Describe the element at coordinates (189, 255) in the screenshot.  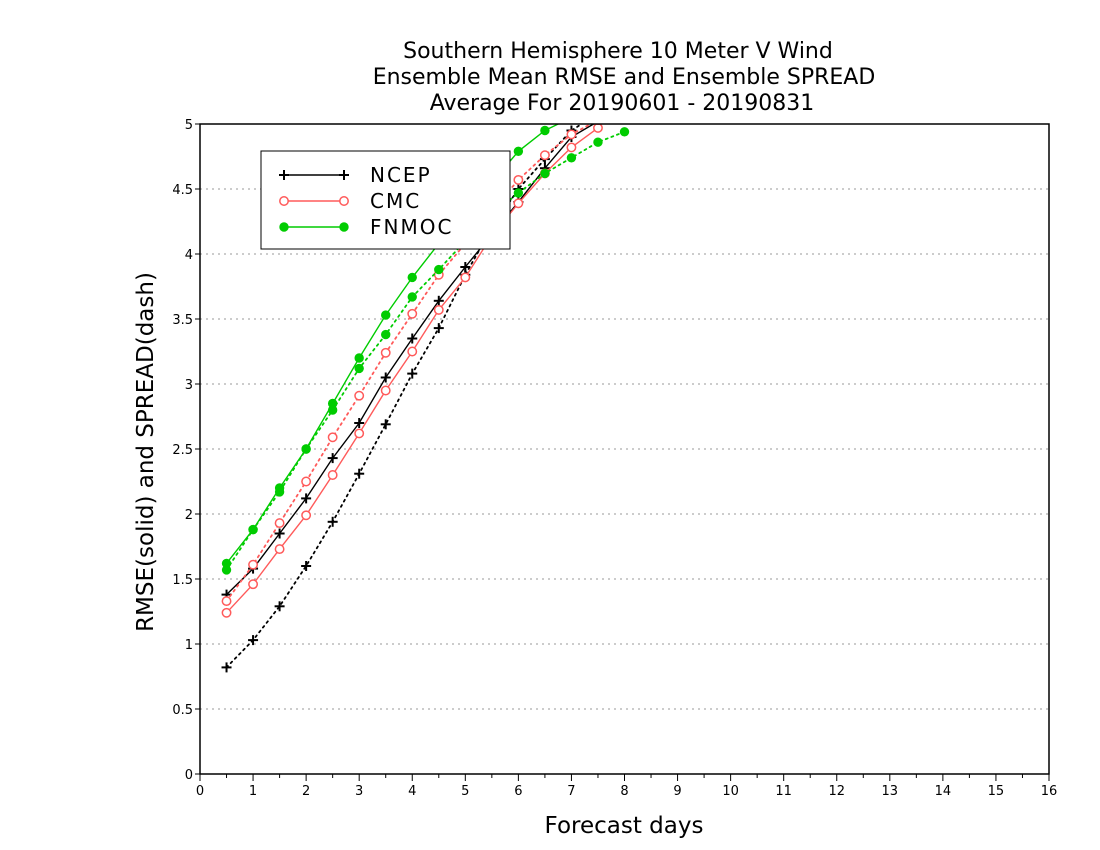
I see `y-tick-label-8: 4` at that location.